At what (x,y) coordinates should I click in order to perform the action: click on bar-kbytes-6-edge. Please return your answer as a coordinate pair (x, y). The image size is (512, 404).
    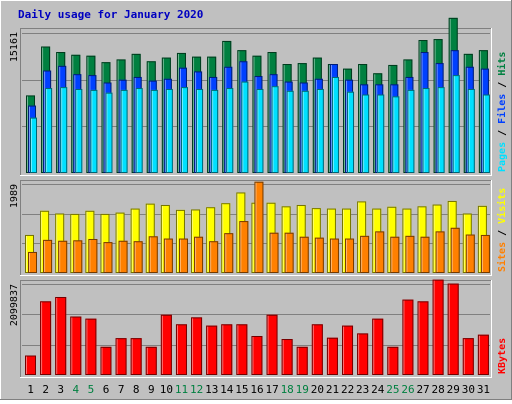
    Looking at the image, I should click on (106, 360).